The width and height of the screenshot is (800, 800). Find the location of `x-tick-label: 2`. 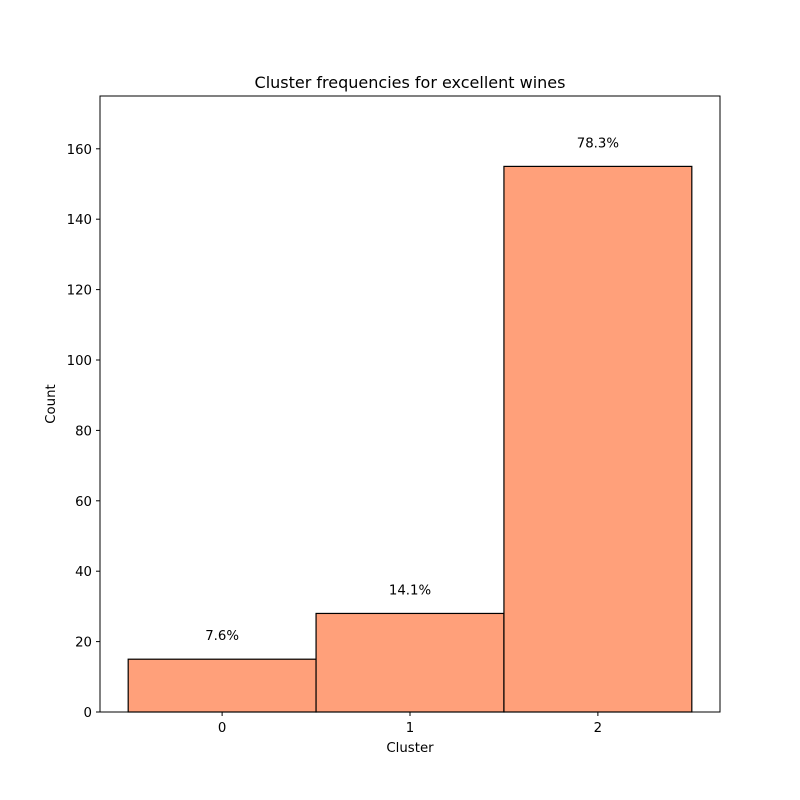

x-tick-label: 2 is located at coordinates (598, 728).